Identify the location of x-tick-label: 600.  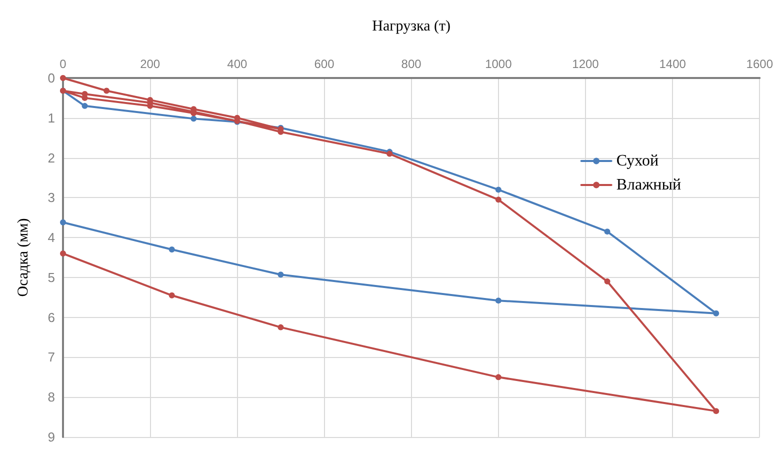
(324, 64).